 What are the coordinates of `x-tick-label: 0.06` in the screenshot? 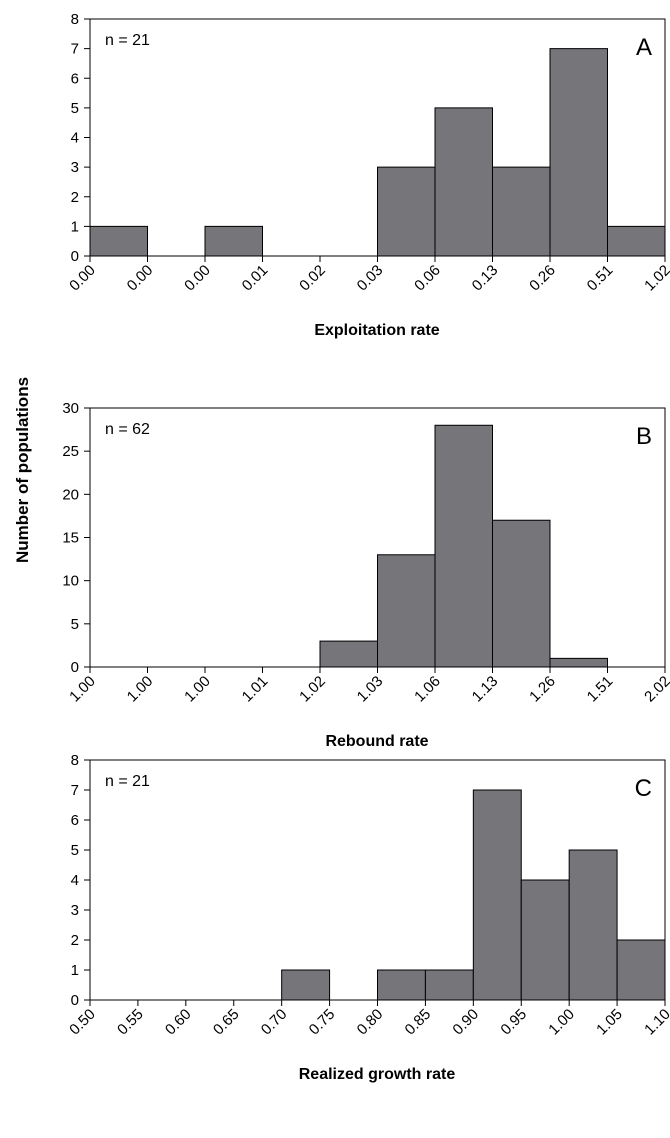 It's located at (427, 278).